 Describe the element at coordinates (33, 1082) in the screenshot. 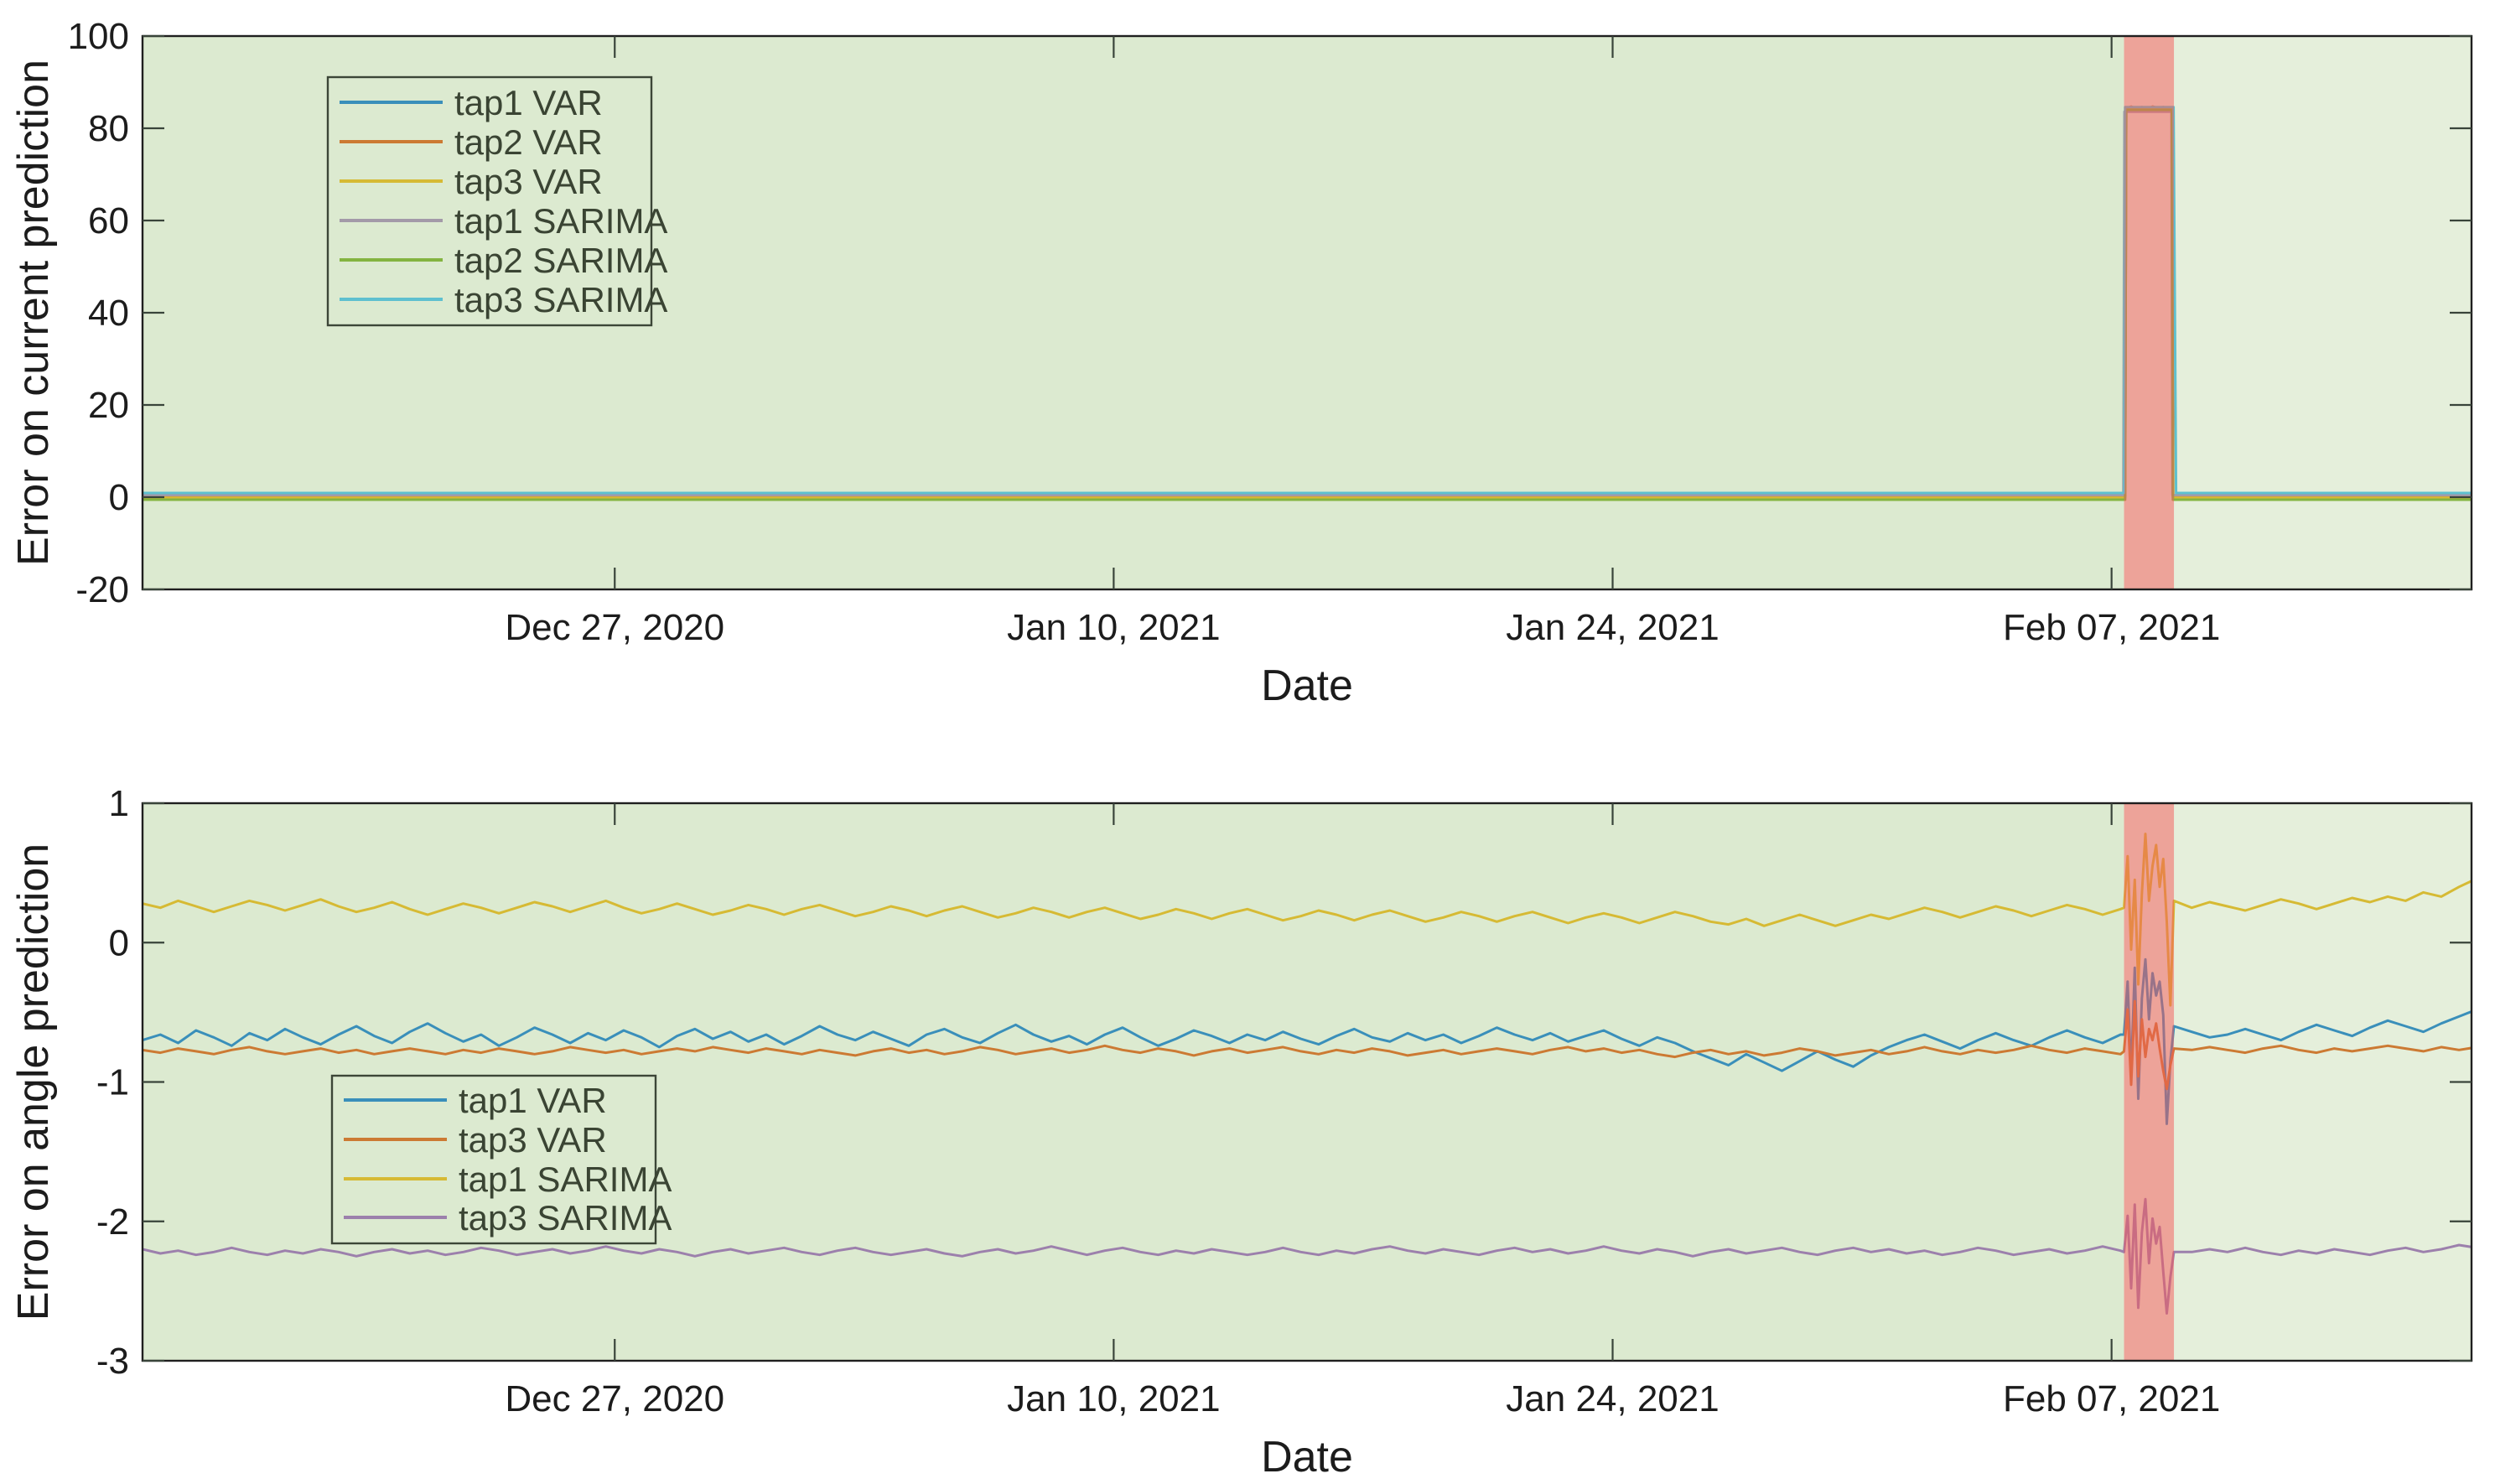

I see `y-axis-label: Error on angle prediction` at that location.